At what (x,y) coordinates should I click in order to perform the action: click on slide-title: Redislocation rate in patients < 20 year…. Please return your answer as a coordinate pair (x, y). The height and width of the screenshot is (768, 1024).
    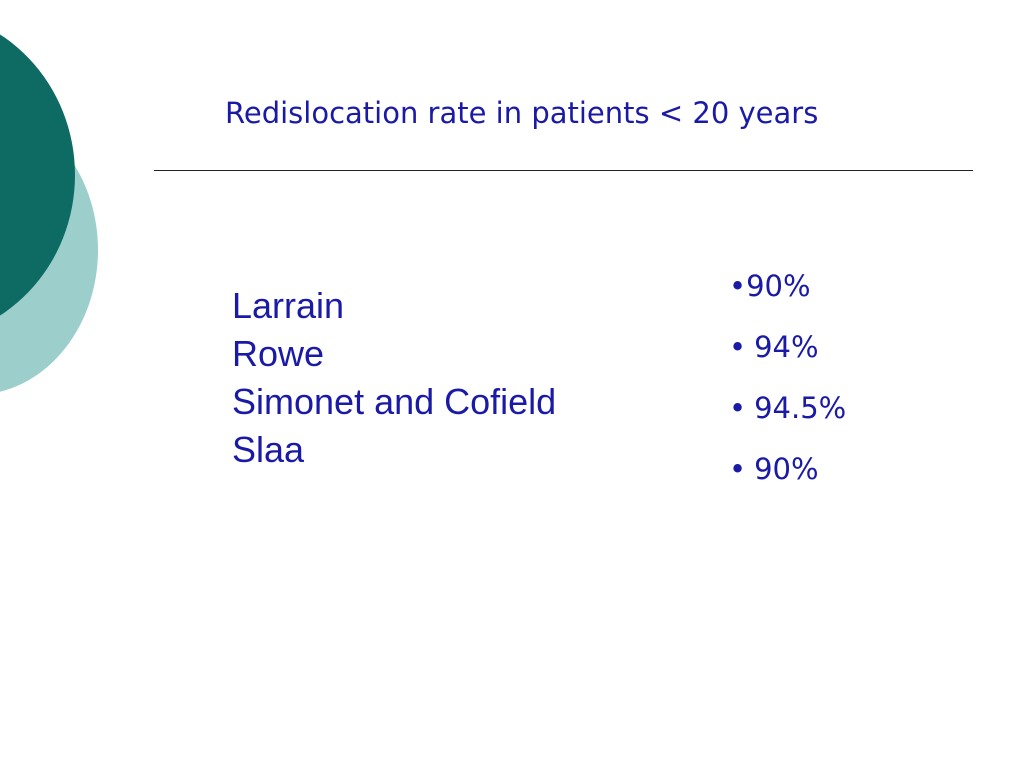
    Looking at the image, I should click on (522, 113).